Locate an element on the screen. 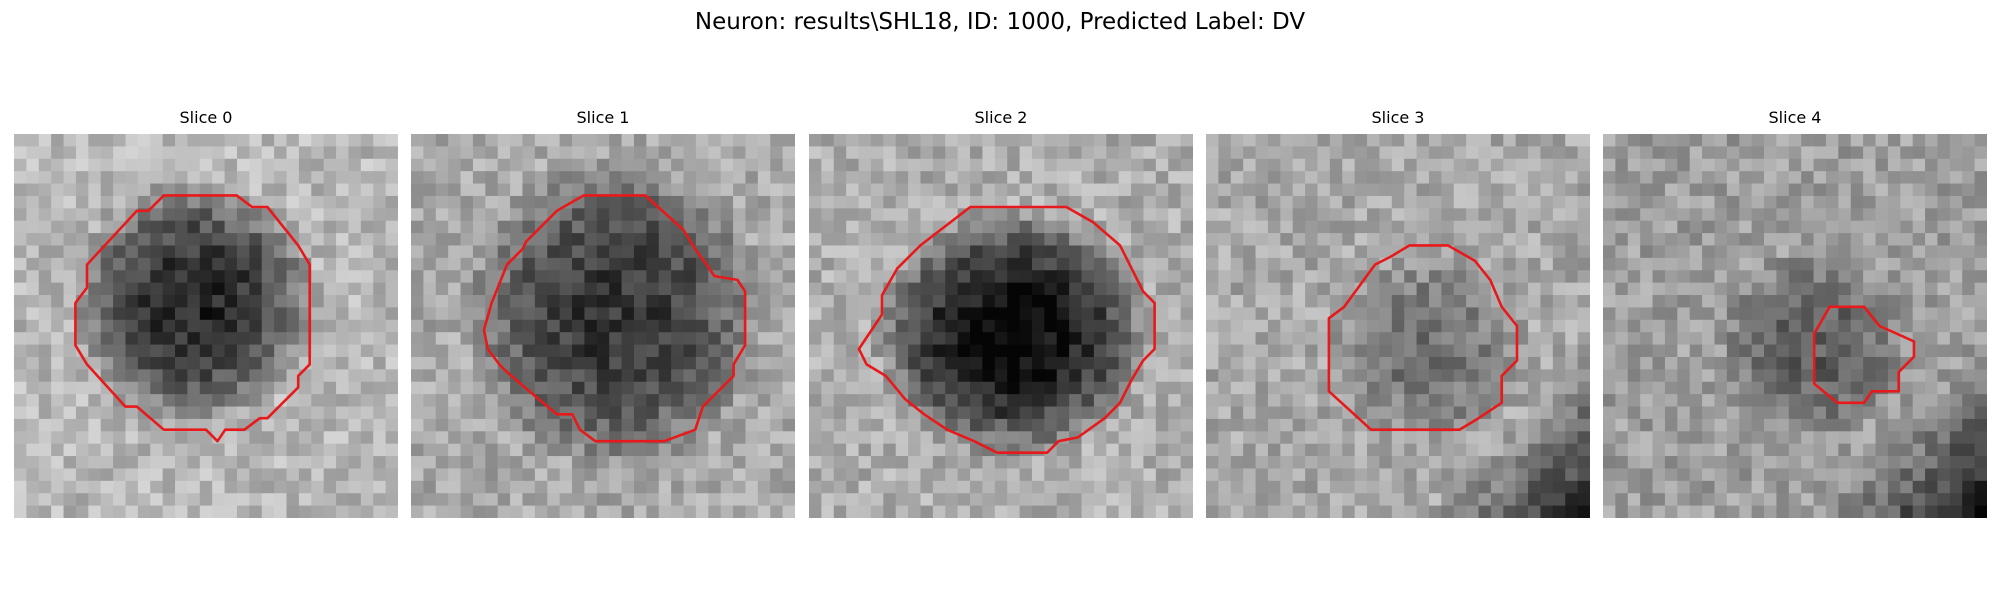 This screenshot has width=2000, height=600. slice-panel-1: Slice 1 is located at coordinates (603, 314).